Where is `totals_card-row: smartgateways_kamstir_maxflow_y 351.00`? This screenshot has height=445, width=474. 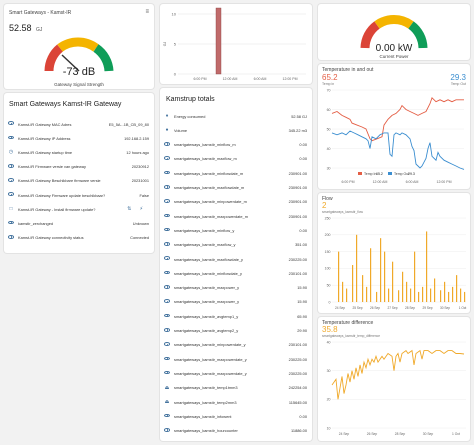 totals_card-row: smartgateways_kamstir_maxflow_y 351.00 is located at coordinates (236, 245).